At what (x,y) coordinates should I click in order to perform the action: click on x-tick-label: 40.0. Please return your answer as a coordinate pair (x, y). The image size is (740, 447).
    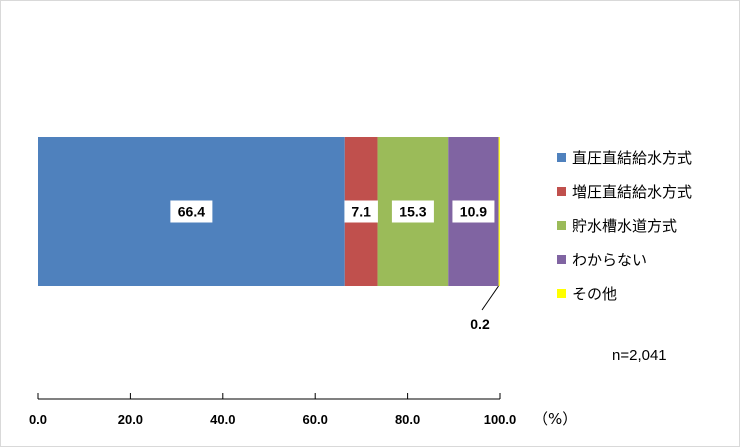
    Looking at the image, I should click on (222, 419).